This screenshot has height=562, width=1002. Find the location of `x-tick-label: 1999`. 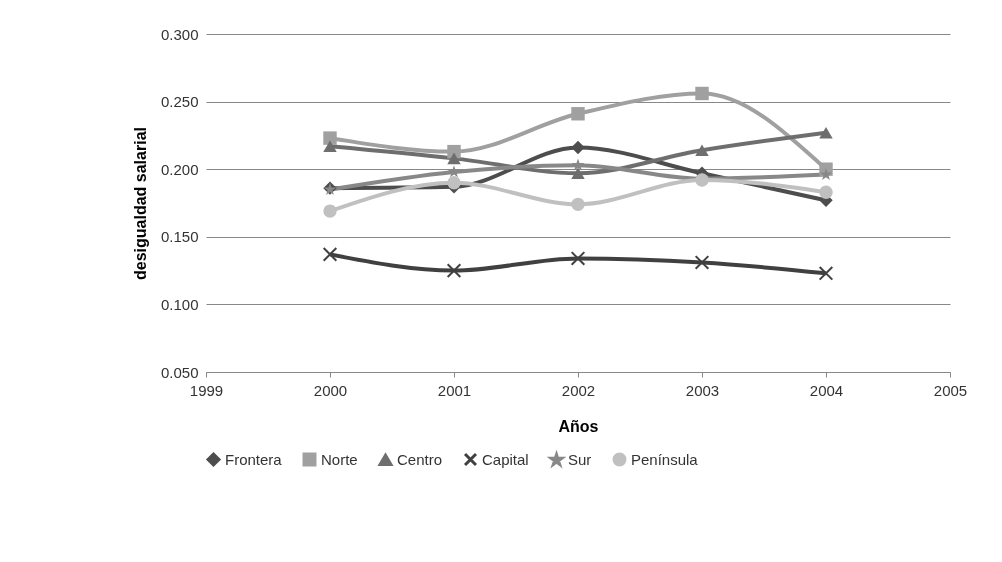

x-tick-label: 1999 is located at coordinates (206, 390).